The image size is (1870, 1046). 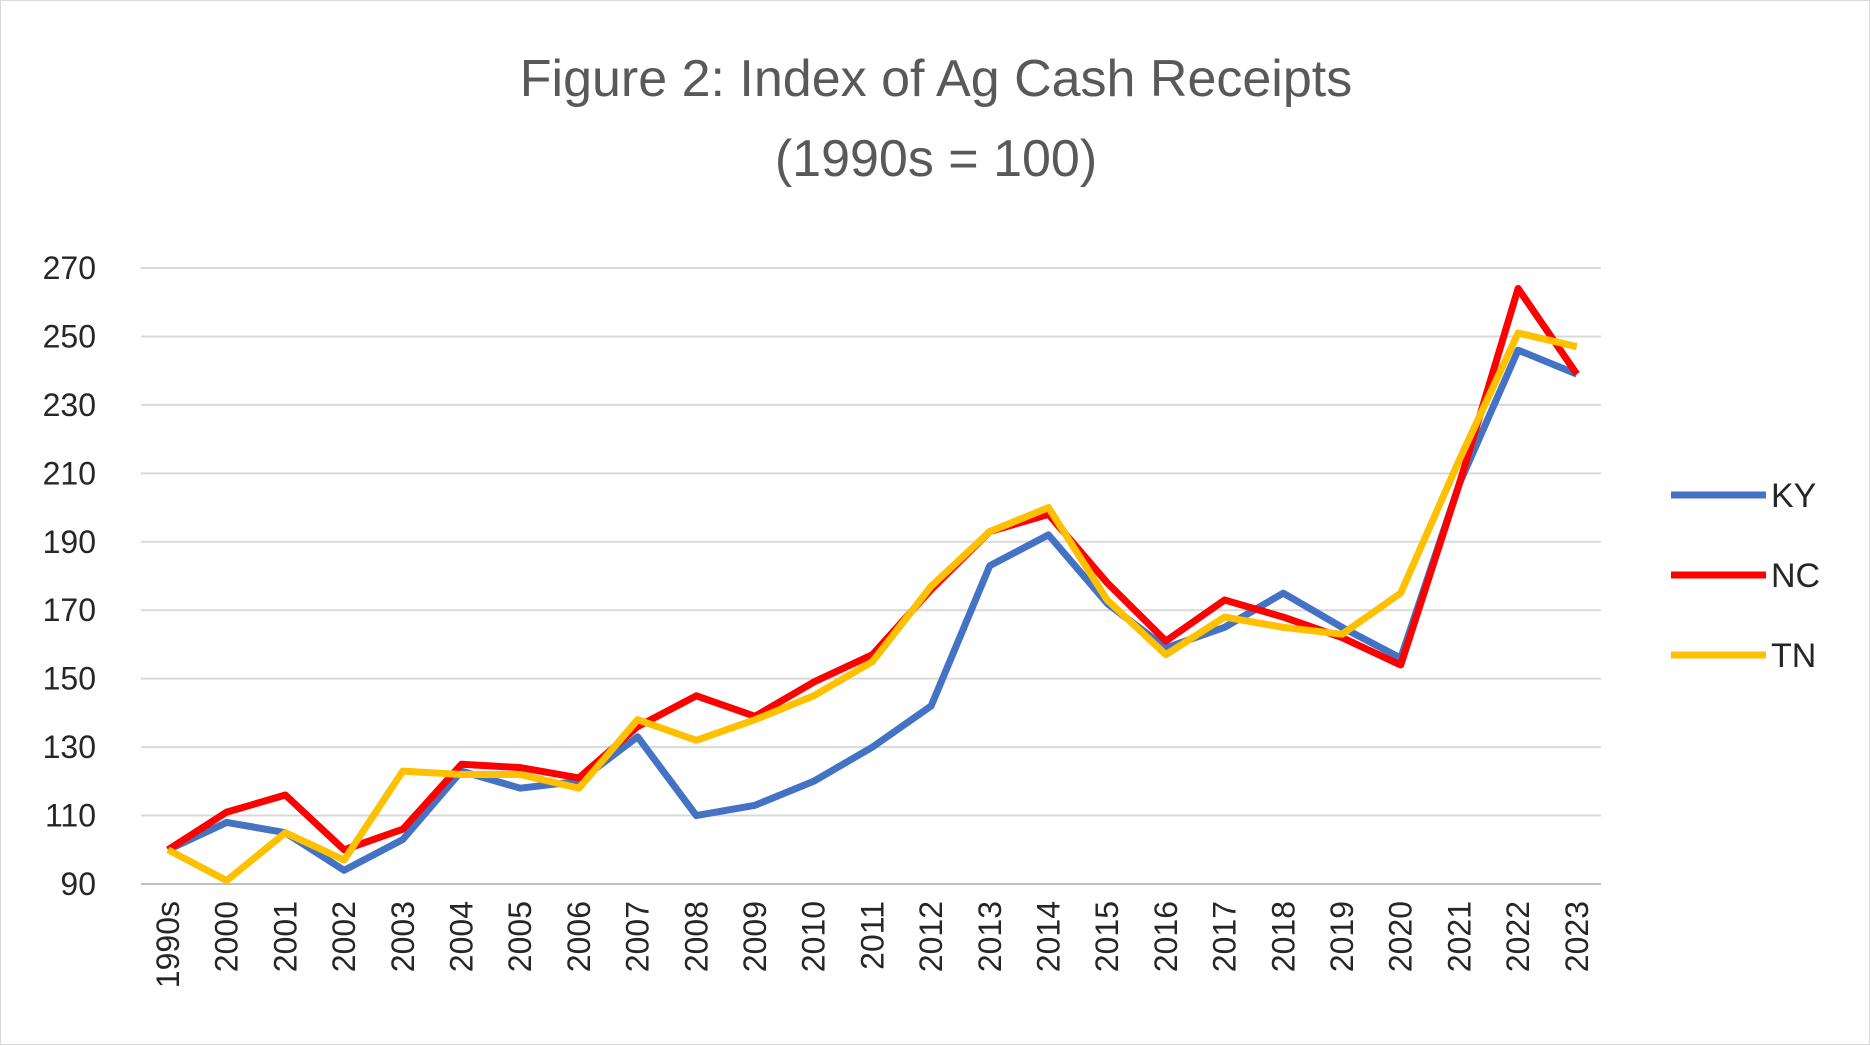 I want to click on y-tick-label: 250, so click(x=69, y=336).